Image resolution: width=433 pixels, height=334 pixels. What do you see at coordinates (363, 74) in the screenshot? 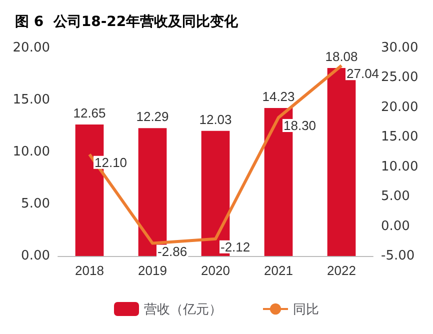
I see `data-label: 27.04` at bounding box center [363, 74].